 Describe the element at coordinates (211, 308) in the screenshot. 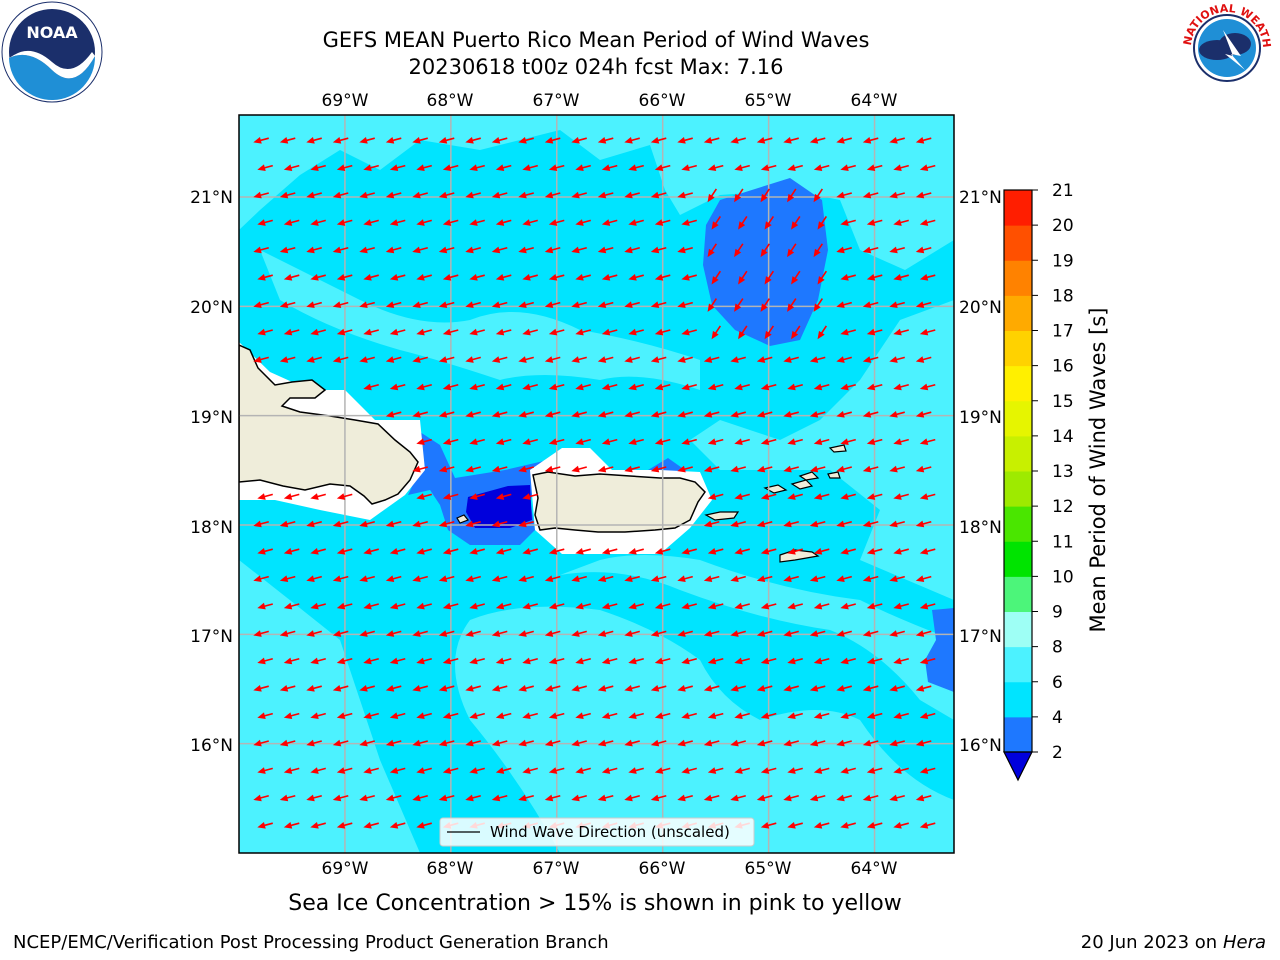

I see `lat-label-left: 20°N` at that location.